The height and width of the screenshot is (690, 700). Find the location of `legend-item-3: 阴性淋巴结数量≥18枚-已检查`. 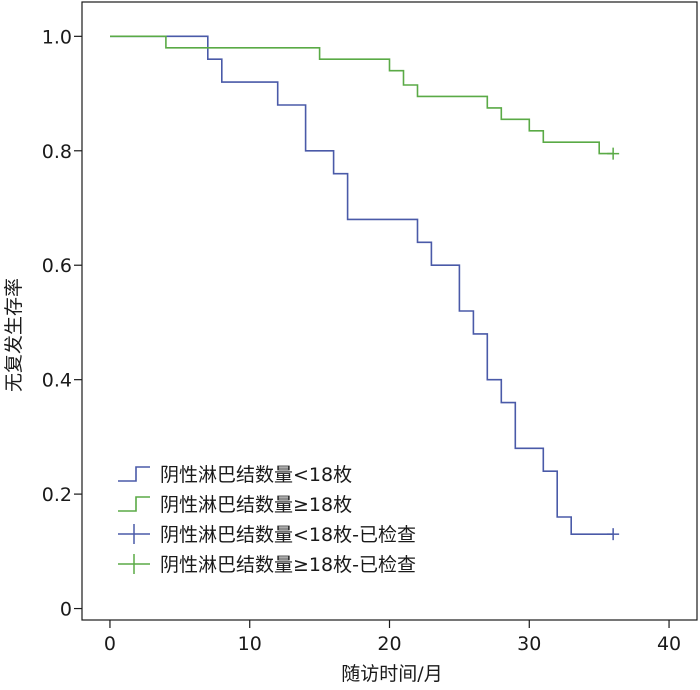

legend-item-3: 阴性淋巴结数量≥18枚-已检查 is located at coordinates (267, 565).